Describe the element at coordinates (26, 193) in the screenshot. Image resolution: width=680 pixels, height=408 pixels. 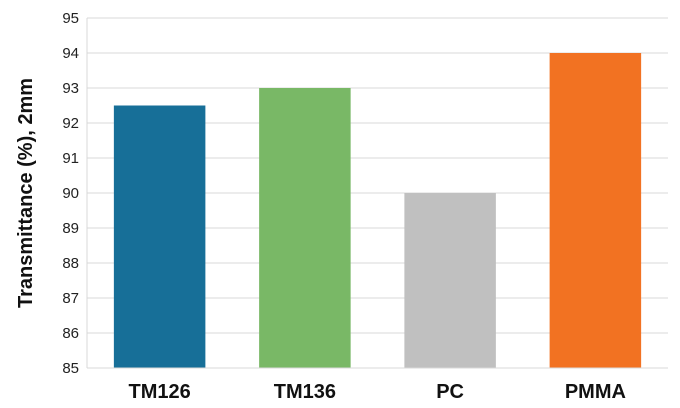
I see `y-axis-title: Transmittance (%), 2mm` at that location.